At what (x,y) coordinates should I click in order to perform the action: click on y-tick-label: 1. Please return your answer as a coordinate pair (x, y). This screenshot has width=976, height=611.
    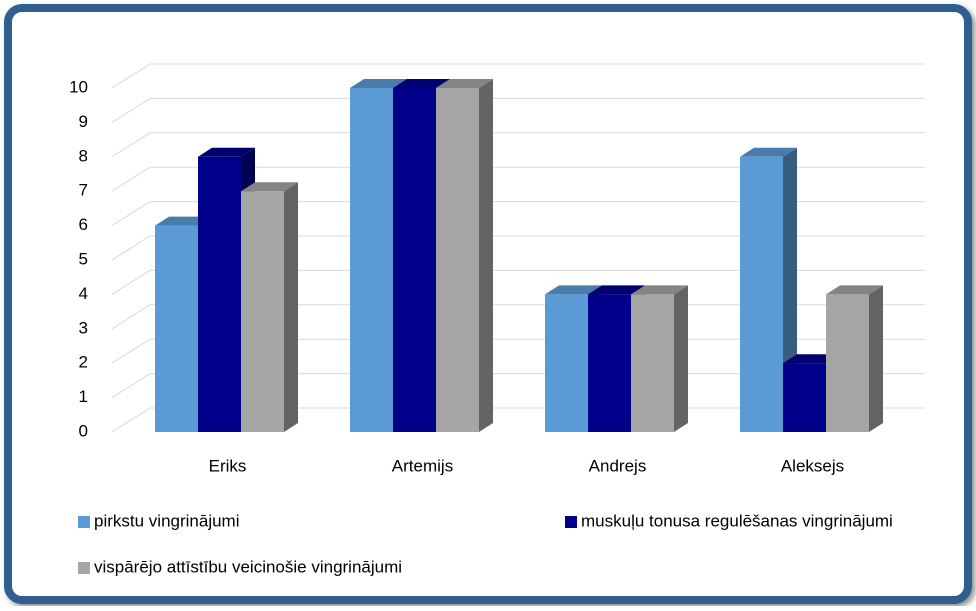
    Looking at the image, I should click on (83, 396).